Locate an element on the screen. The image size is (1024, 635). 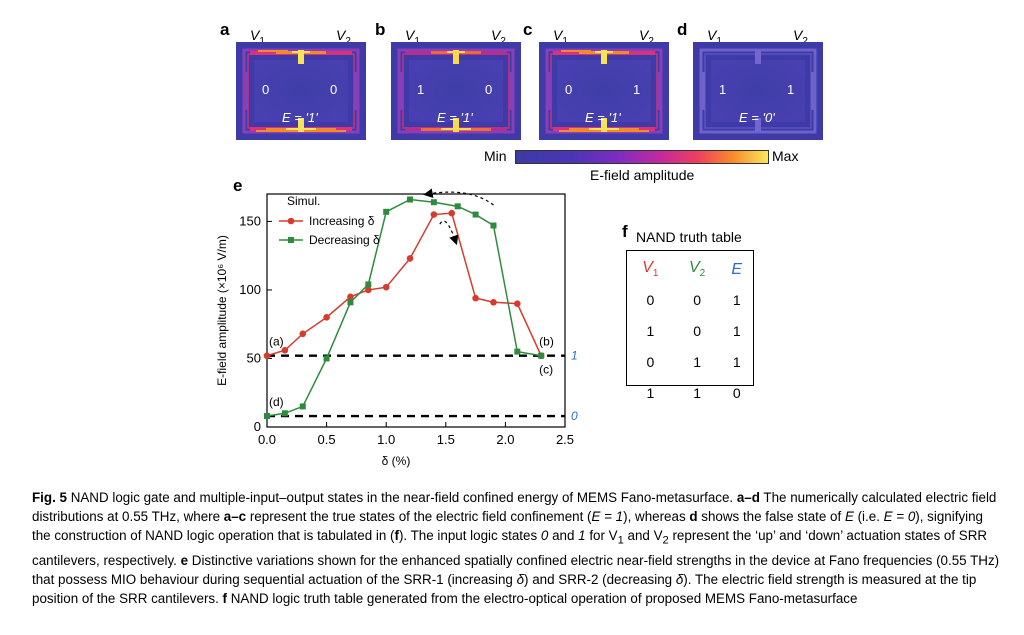
y-axis-label: E-field amplitude (×10⁶ V/m) is located at coordinates (222, 310).